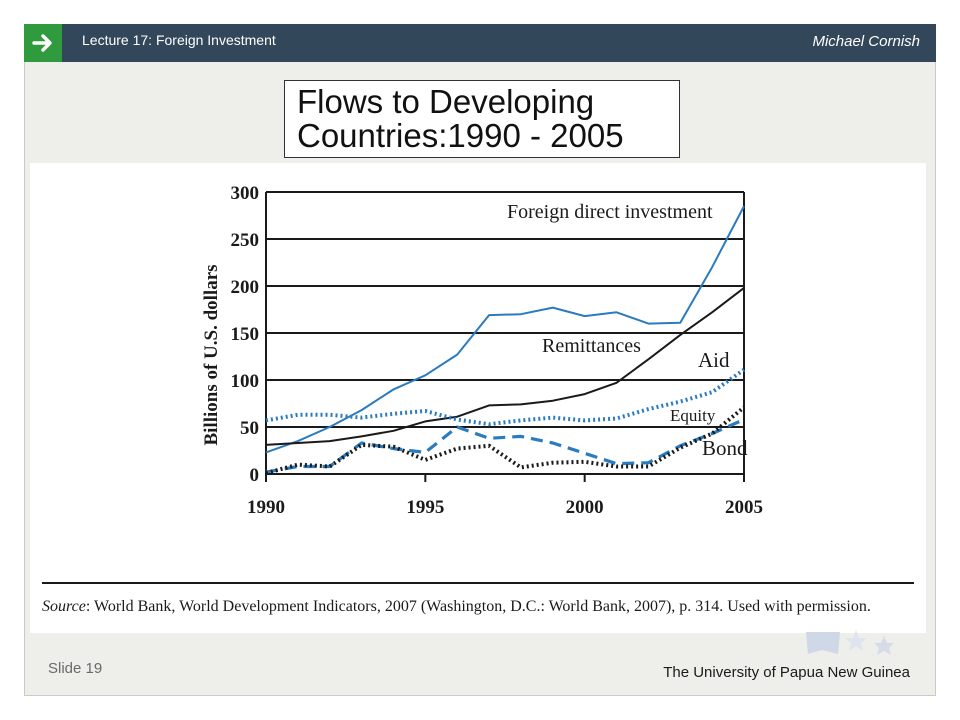 This screenshot has width=960, height=720. Describe the element at coordinates (714, 360) in the screenshot. I see `series-label-aid: Aid` at that location.